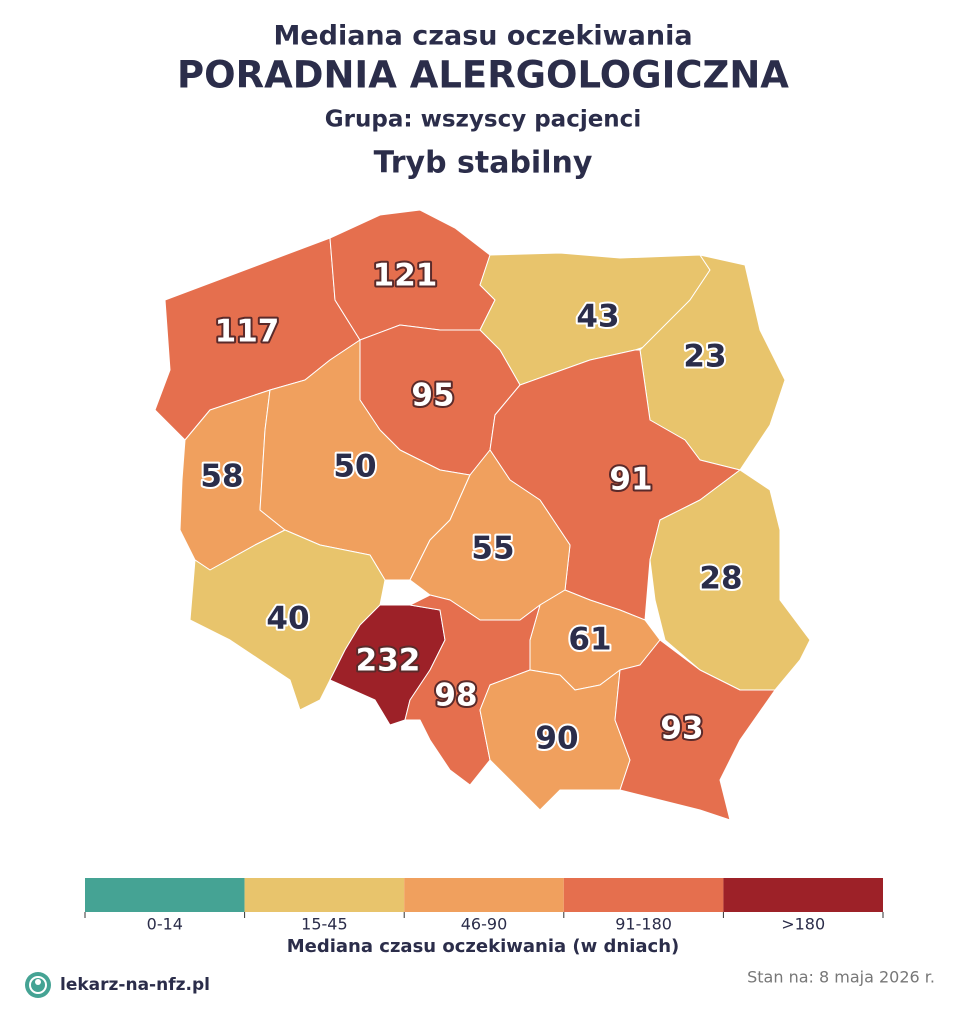 Image resolution: width=960 pixels, height=1025 pixels. Describe the element at coordinates (841, 977) in the screenshot. I see `date: Stan na: 8 maja 2026 r.` at that location.